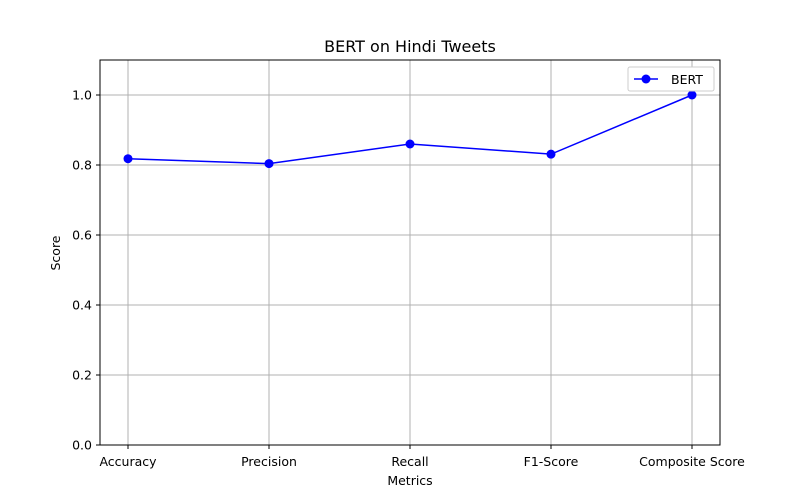 The width and height of the screenshot is (800, 500). What do you see at coordinates (82, 235) in the screenshot?
I see `y-tick-label: 0.6` at bounding box center [82, 235].